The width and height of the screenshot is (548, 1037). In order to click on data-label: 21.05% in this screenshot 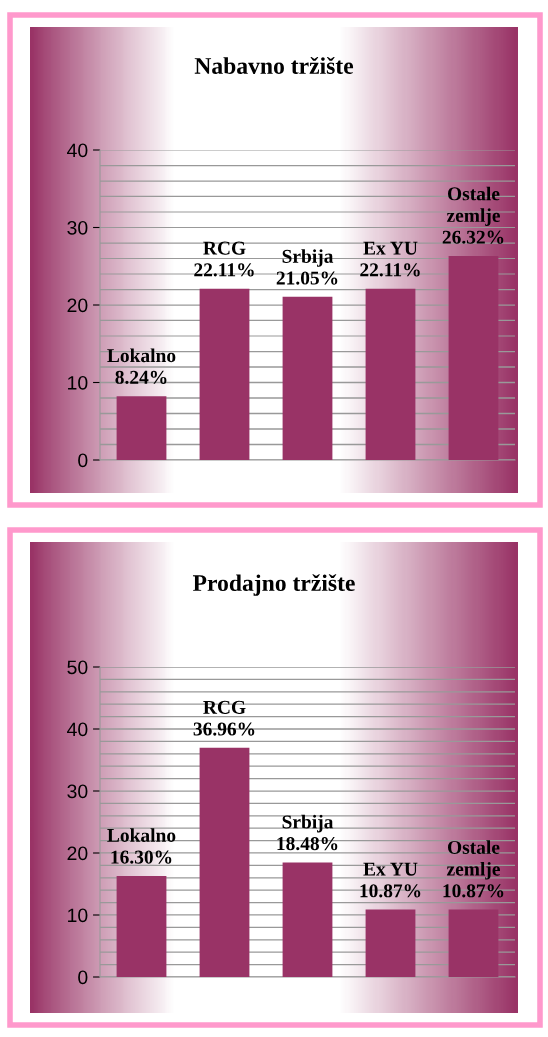, I will do `click(307, 278)`.